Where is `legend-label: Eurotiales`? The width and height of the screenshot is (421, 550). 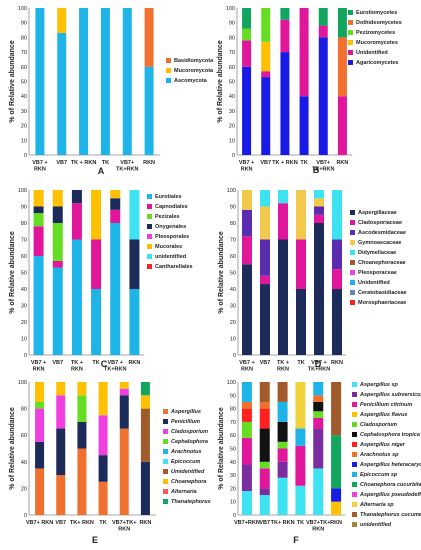
legend-label: Eurotiales is located at coordinates (168, 197).